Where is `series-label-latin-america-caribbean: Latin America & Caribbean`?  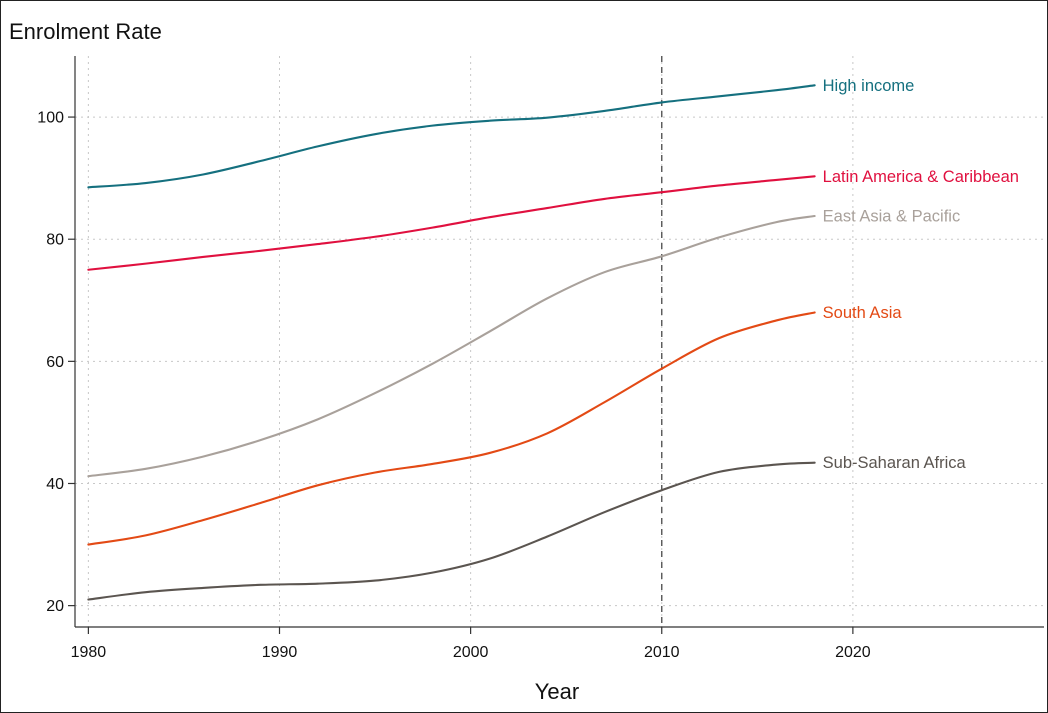
series-label-latin-america-caribbean: Latin America & Caribbean is located at coordinates (921, 177).